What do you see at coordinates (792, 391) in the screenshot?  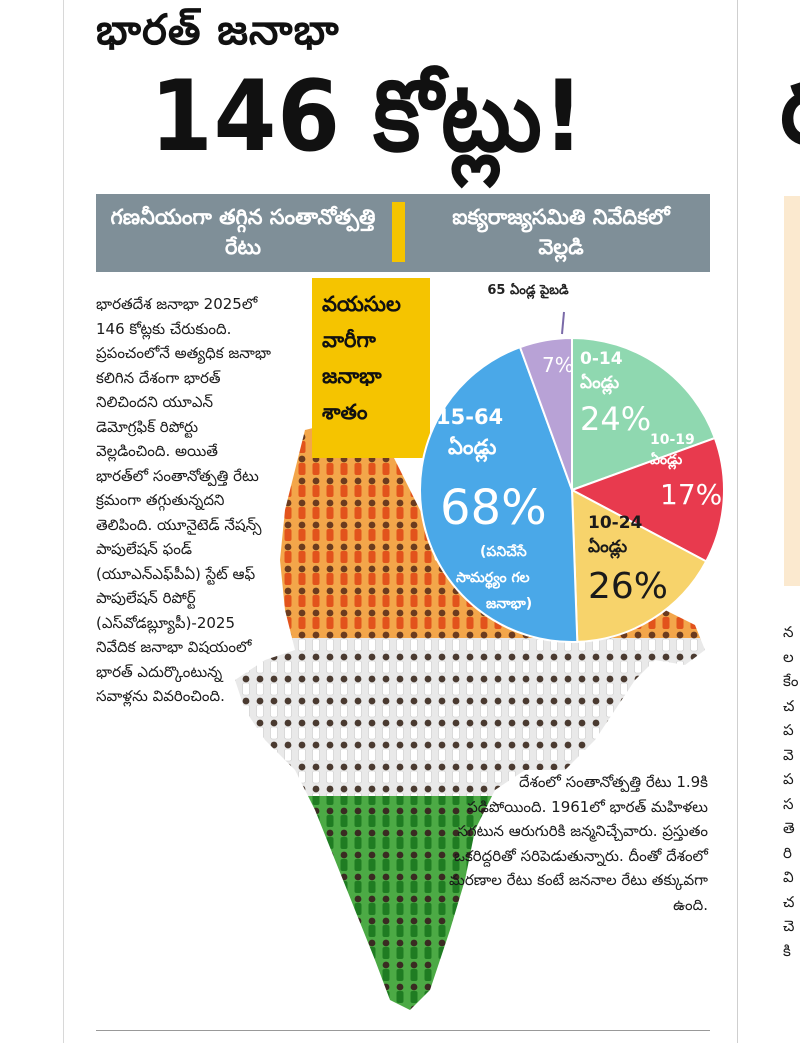 I see `next-article-box` at bounding box center [792, 391].